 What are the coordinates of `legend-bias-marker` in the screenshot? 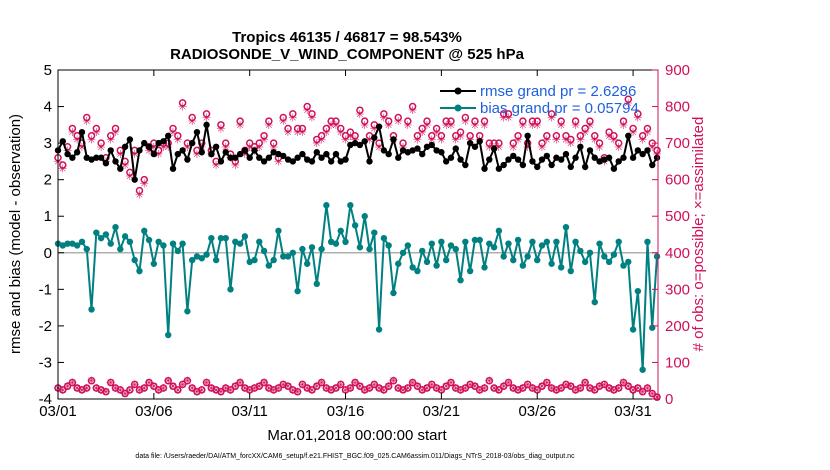 It's located at (458, 108).